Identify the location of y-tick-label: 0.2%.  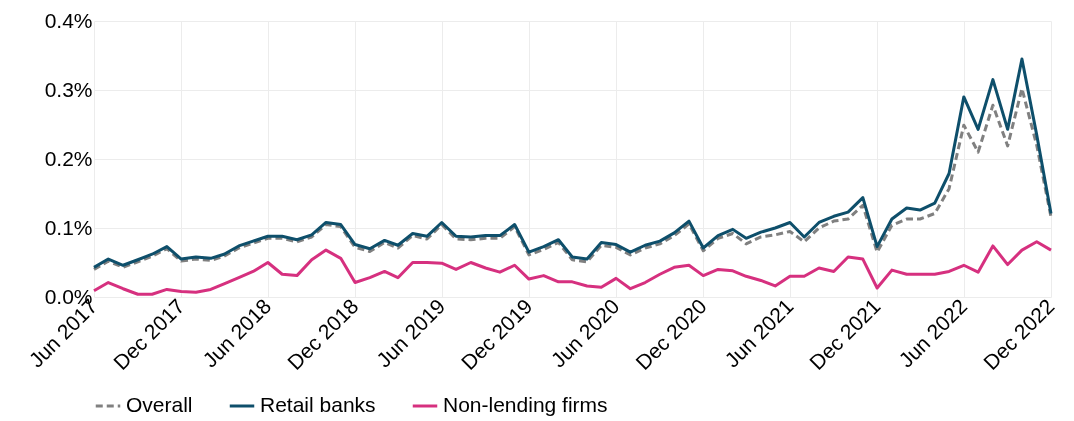
(68, 158).